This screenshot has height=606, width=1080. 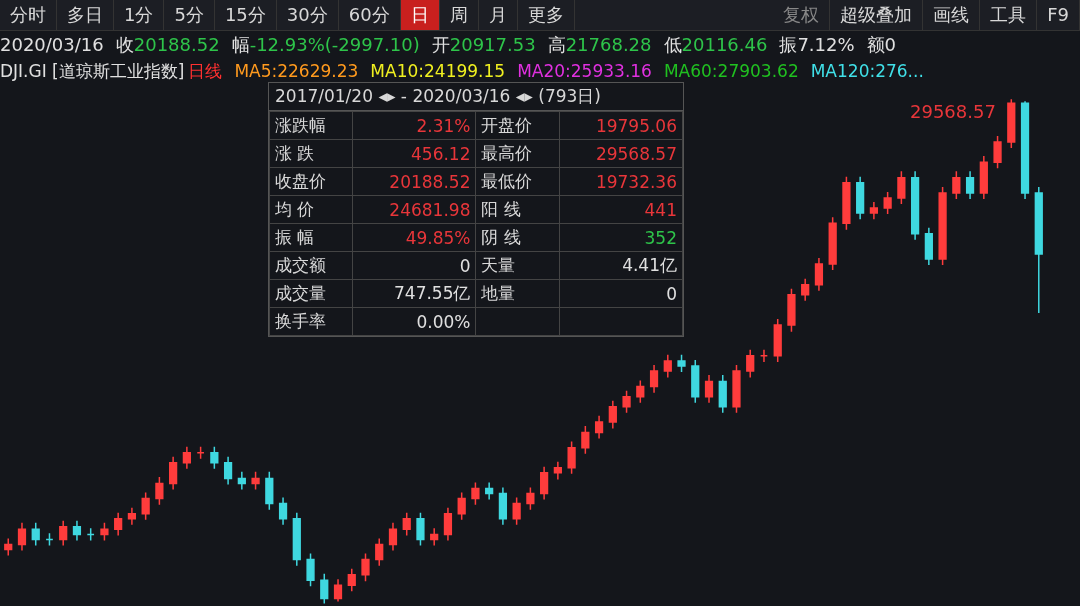 What do you see at coordinates (369, 15) in the screenshot?
I see `text: 60分` at bounding box center [369, 15].